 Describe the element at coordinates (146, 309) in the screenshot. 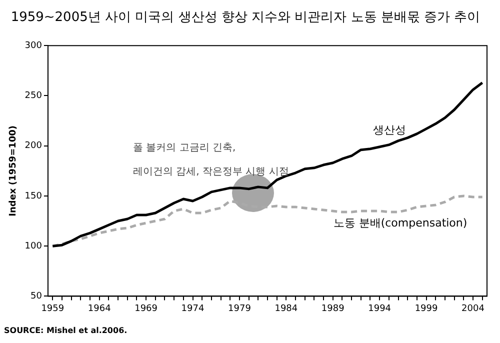

I see `x-tick-label: 1969` at that location.